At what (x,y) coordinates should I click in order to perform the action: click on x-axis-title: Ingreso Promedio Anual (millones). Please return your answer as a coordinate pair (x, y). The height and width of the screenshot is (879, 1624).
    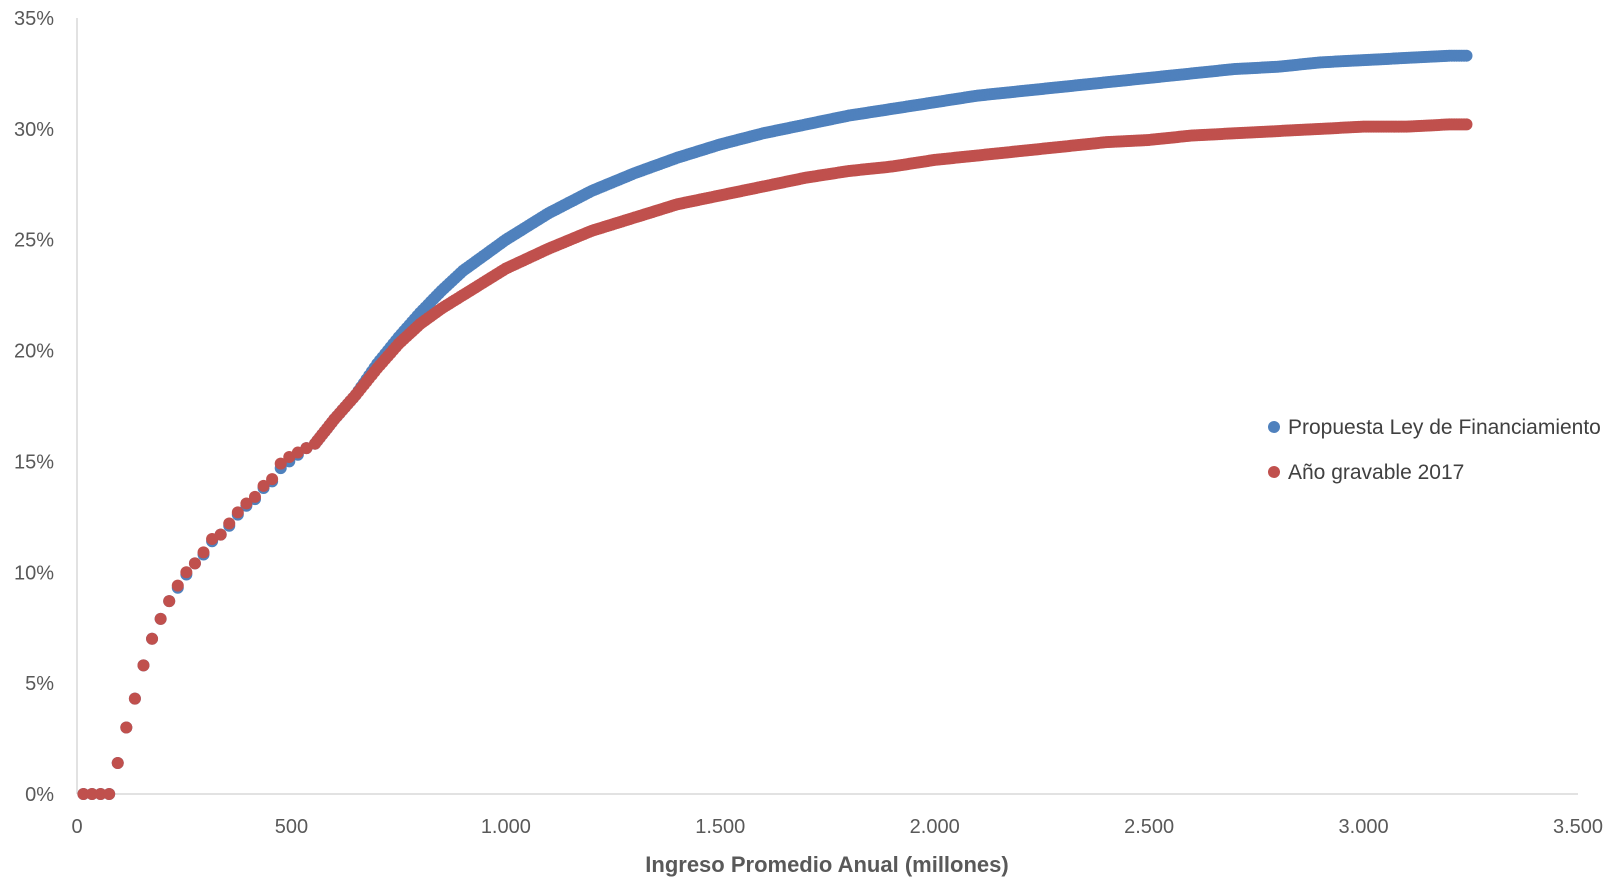
    Looking at the image, I should click on (826, 864).